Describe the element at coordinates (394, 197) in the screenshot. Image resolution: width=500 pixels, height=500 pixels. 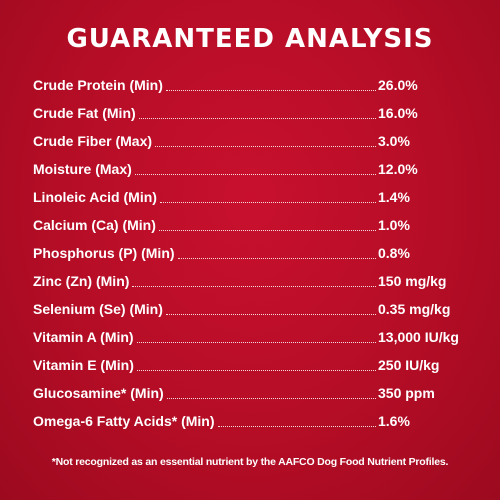
I see `nutrient-value: 1.4%` at that location.